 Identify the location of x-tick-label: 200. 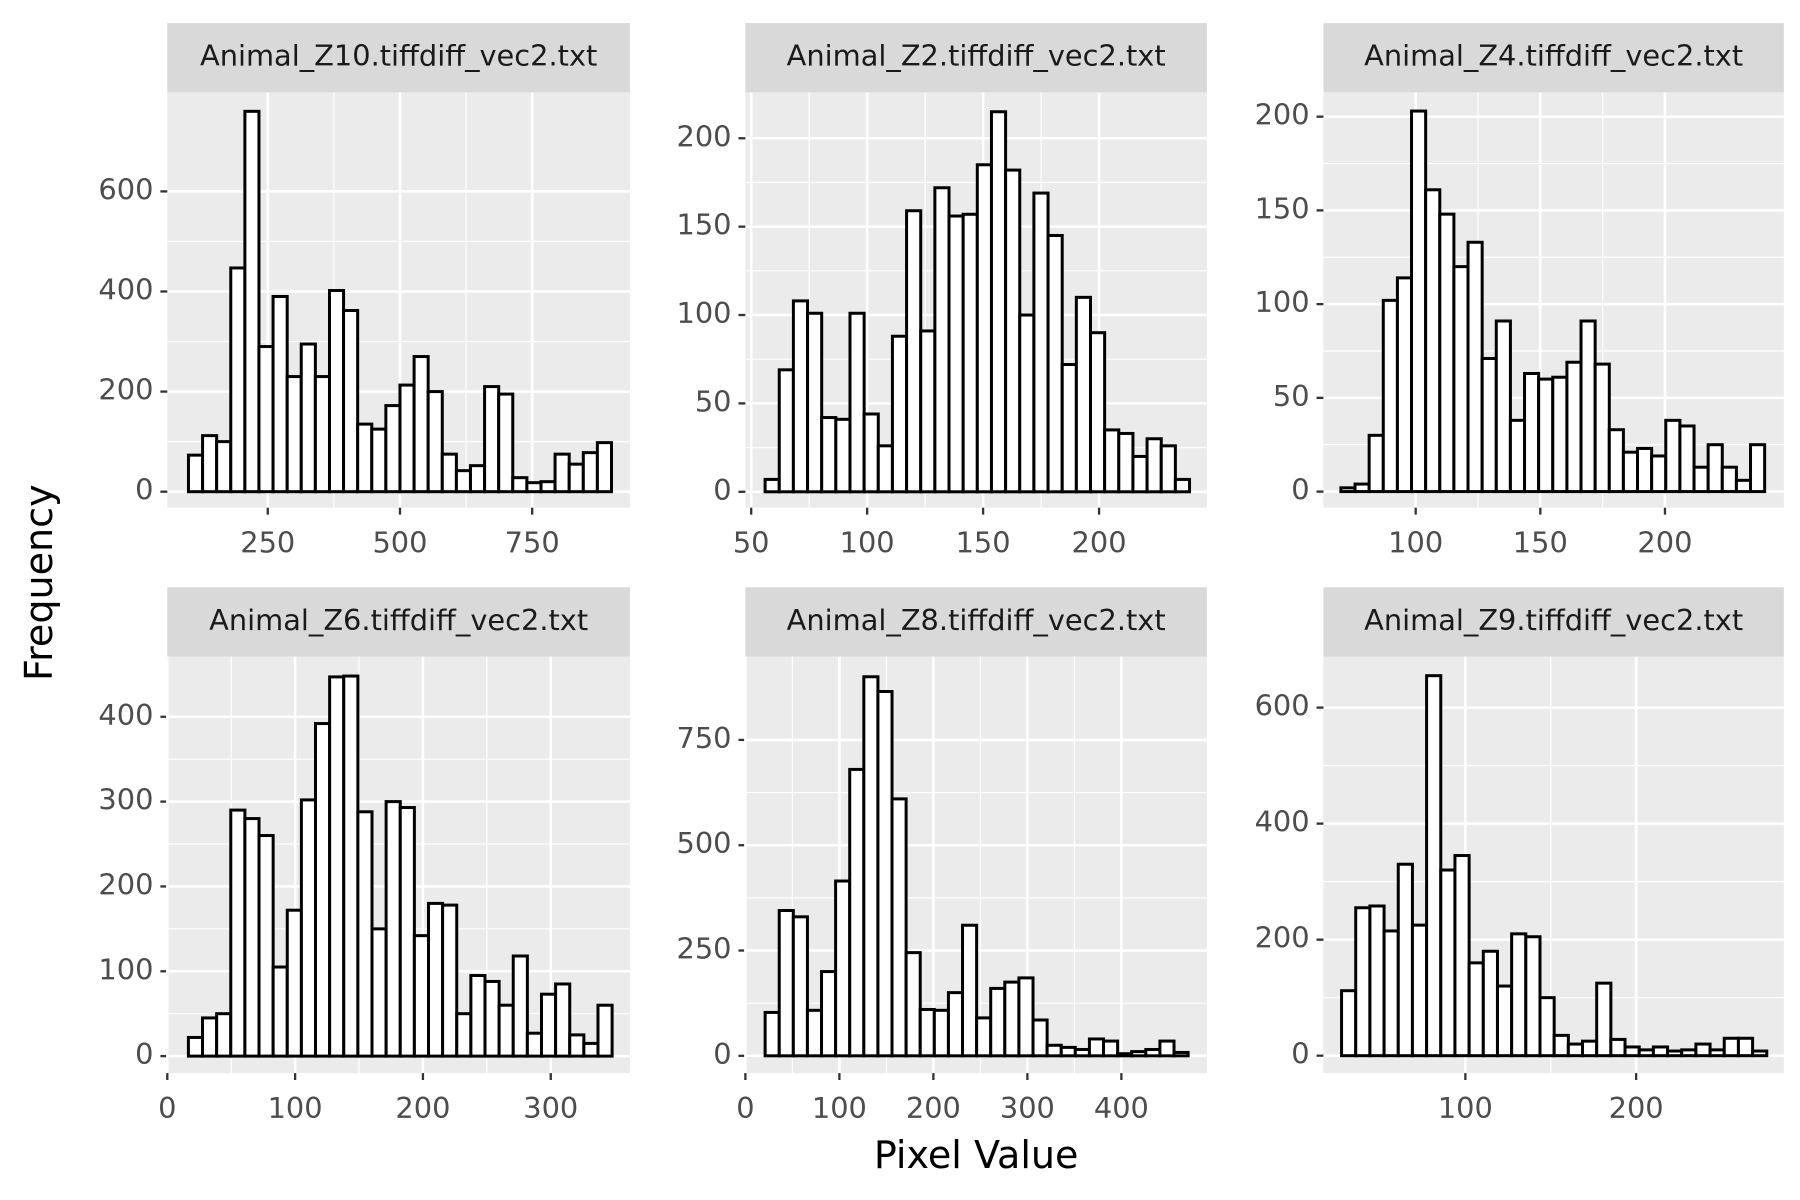
(1099, 543).